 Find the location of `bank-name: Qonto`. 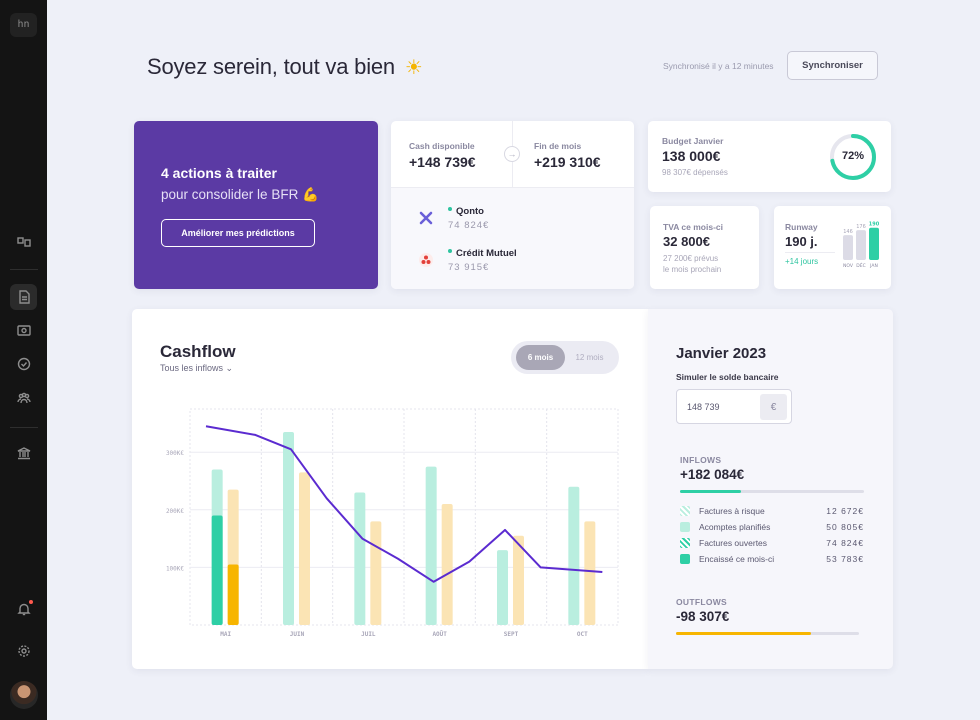

bank-name: Qonto is located at coordinates (468, 211).